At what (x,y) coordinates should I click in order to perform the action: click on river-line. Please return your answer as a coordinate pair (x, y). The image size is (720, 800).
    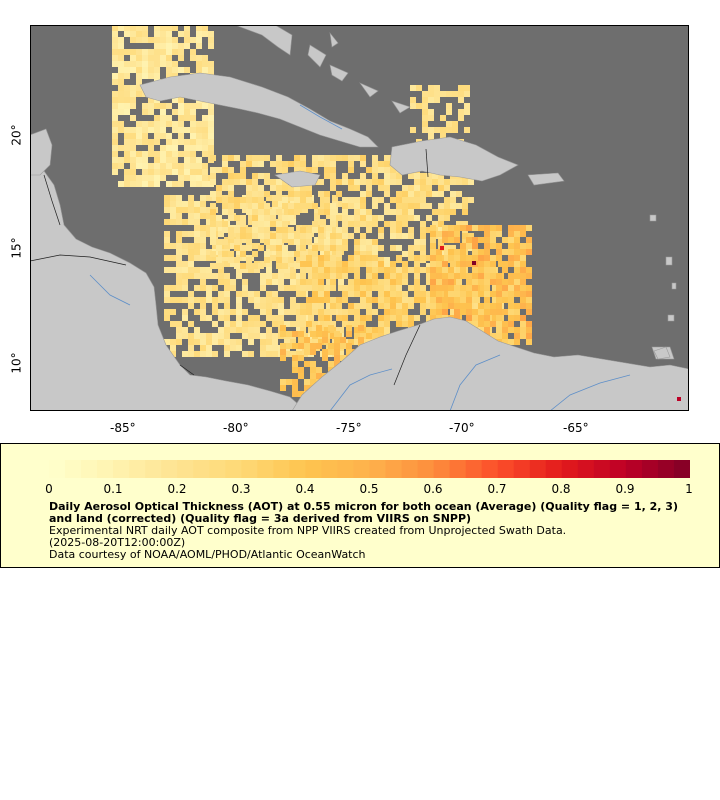
    Looking at the image, I should click on (590, 392).